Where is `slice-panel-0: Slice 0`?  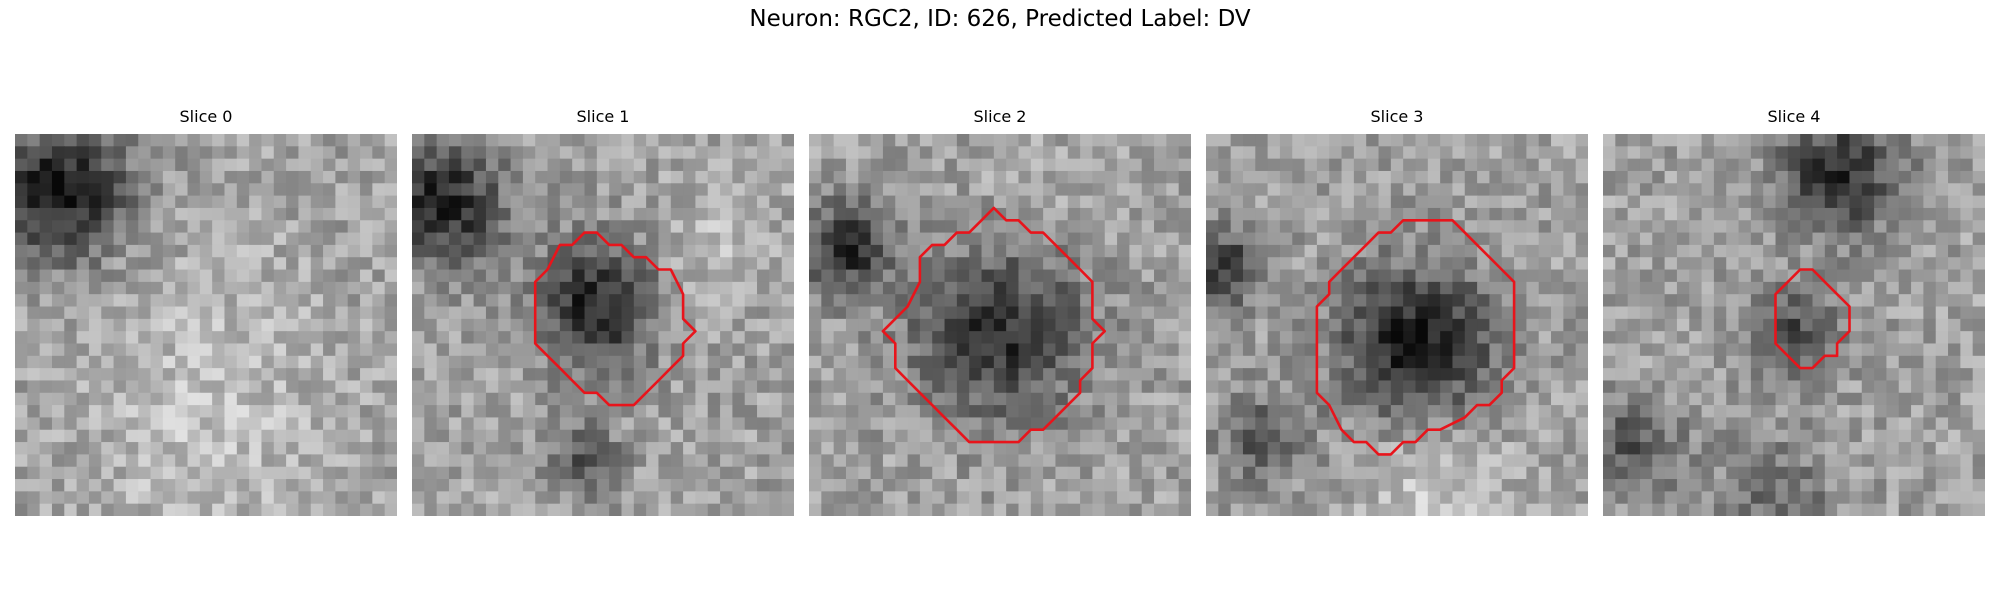 slice-panel-0: Slice 0 is located at coordinates (206, 311).